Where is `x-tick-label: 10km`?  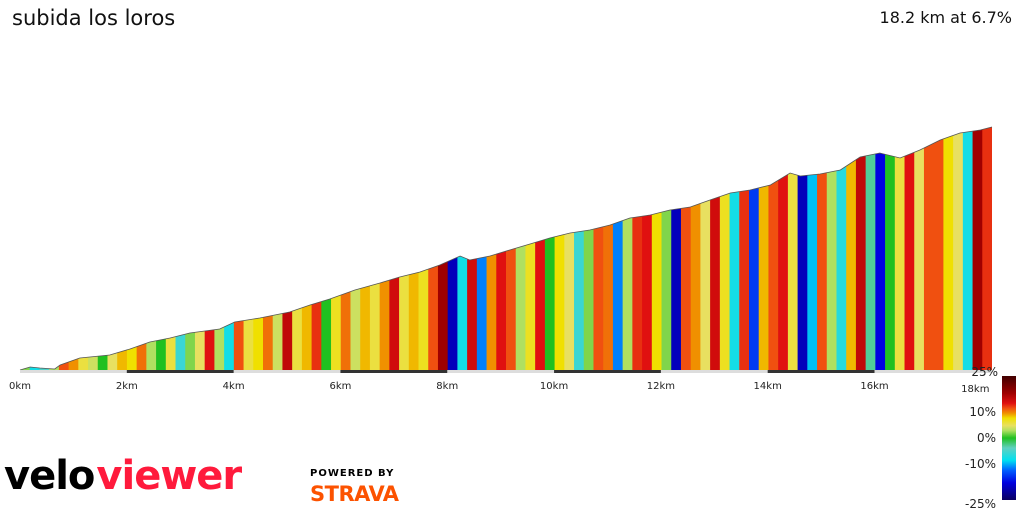
x-tick-label: 10km is located at coordinates (554, 386).